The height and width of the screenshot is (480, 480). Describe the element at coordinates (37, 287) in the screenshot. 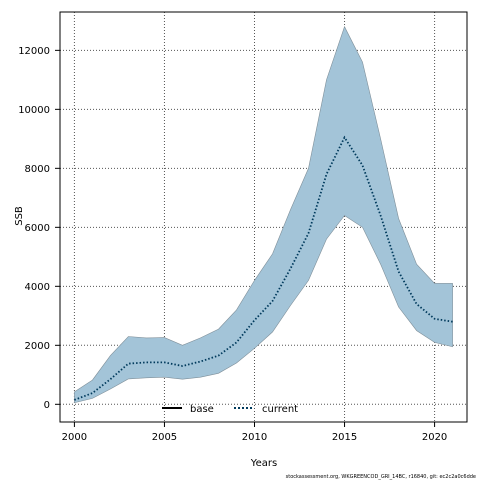

I see `y-tick-label: 4000` at that location.